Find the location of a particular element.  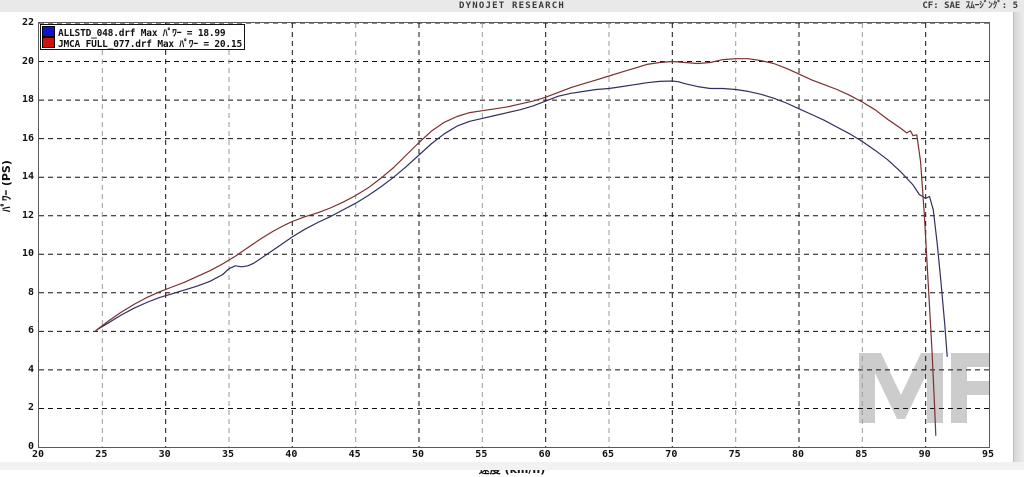

x-axis-tick: 80 is located at coordinates (798, 454).